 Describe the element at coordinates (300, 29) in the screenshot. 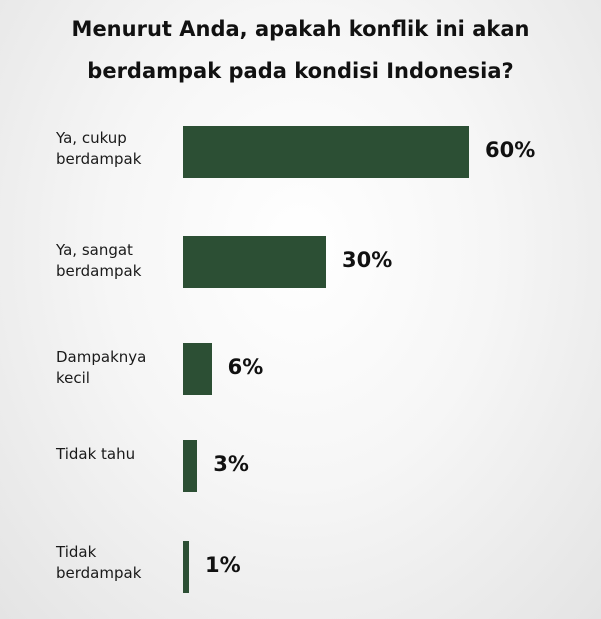

I see `chart-title-line-1: Menurut Anda, apakah konflik ini akan` at that location.